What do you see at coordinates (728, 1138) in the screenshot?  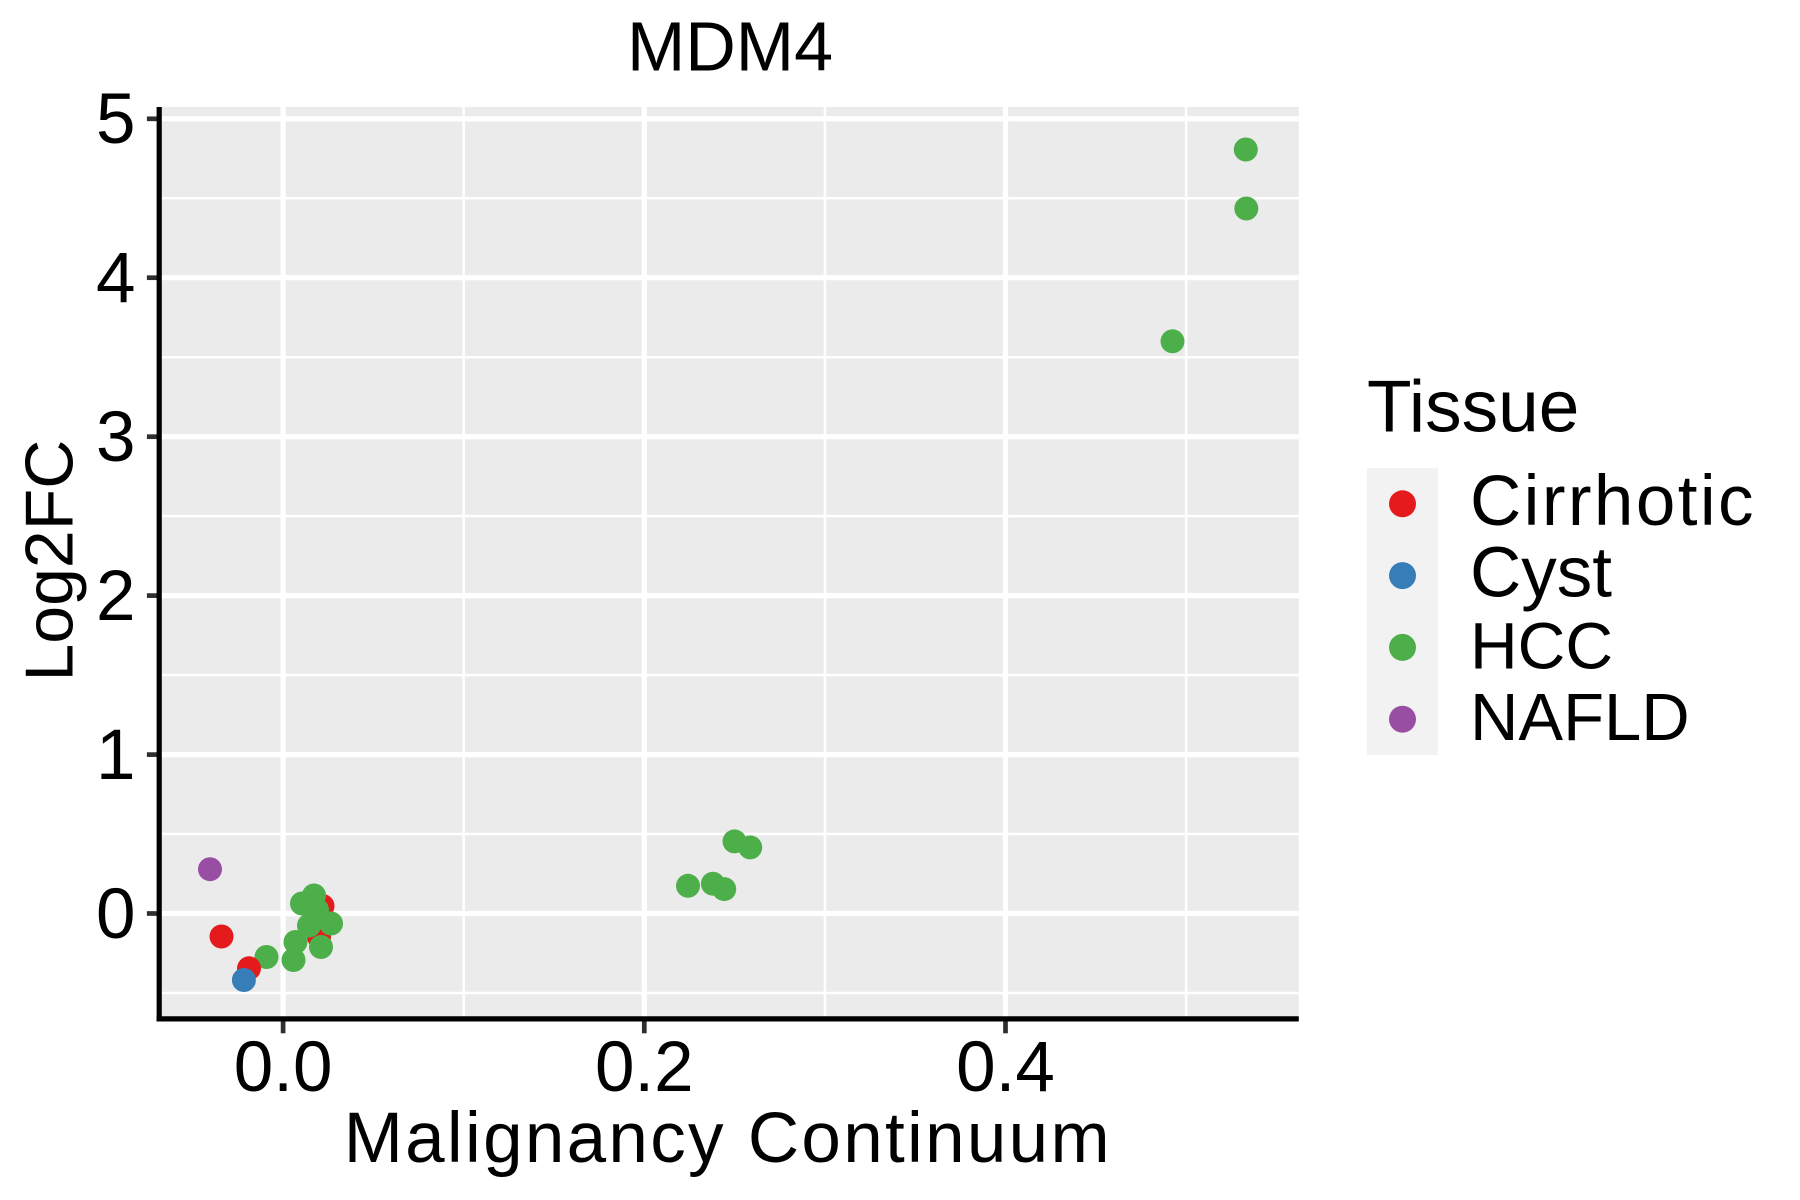 I see `svg-text: Malignancy Continuum` at bounding box center [728, 1138].